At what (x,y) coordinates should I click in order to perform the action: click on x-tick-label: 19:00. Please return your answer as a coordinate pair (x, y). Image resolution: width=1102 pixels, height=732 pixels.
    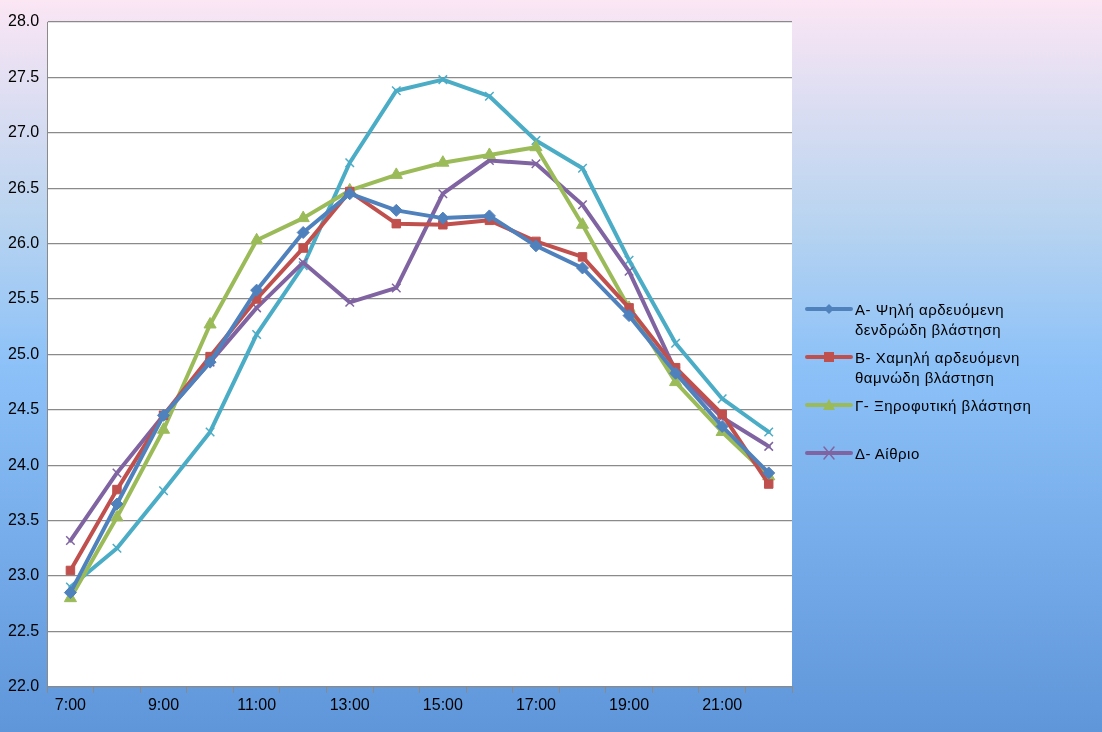
    Looking at the image, I should click on (629, 704).